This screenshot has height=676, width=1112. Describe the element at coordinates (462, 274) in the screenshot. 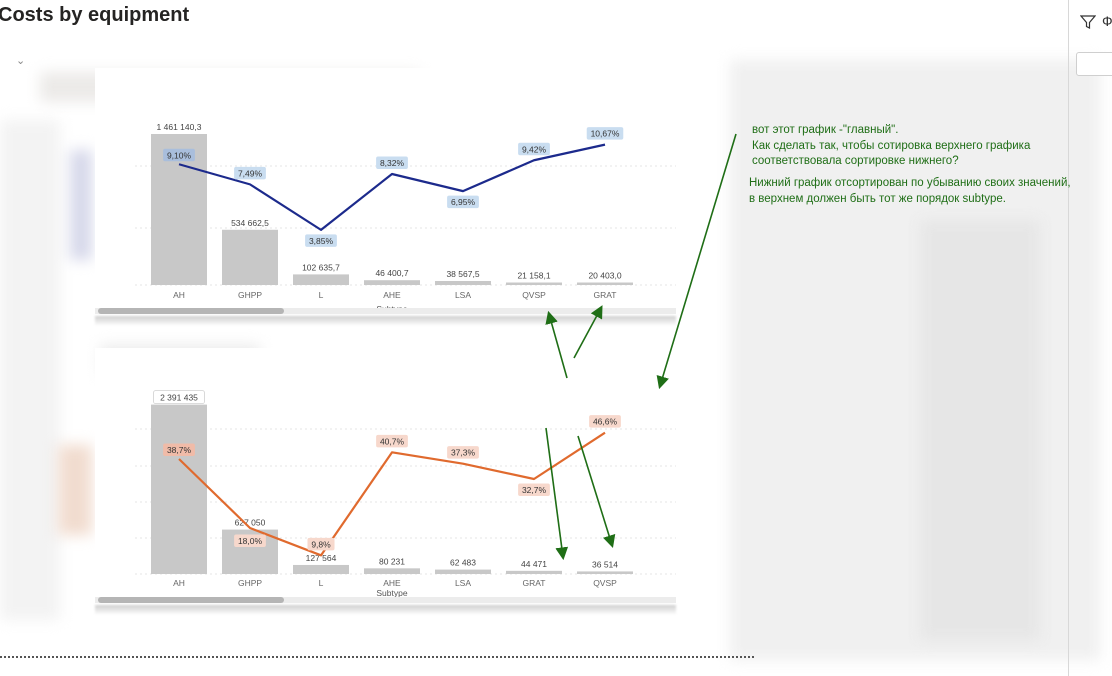

I see `bar-label: 38 567,5` at that location.